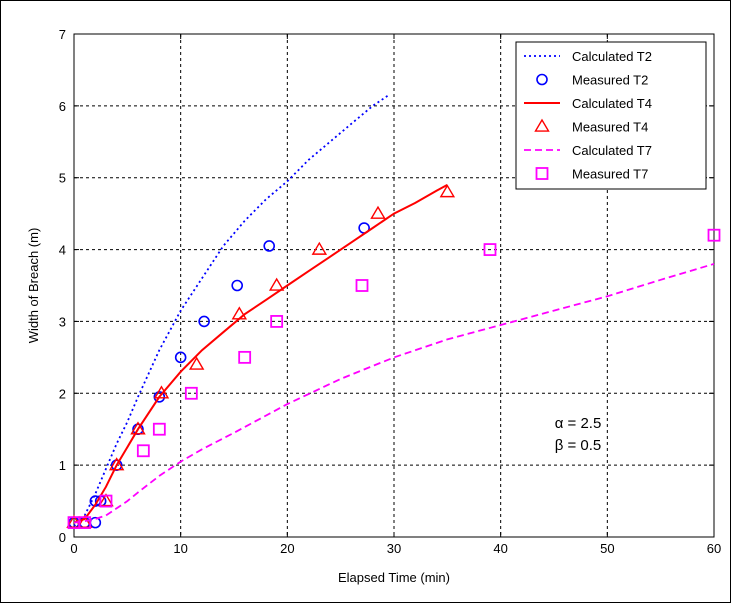 Image resolution: width=731 pixels, height=603 pixels. What do you see at coordinates (62, 178) in the screenshot?
I see `y-tick-label: 5` at bounding box center [62, 178].